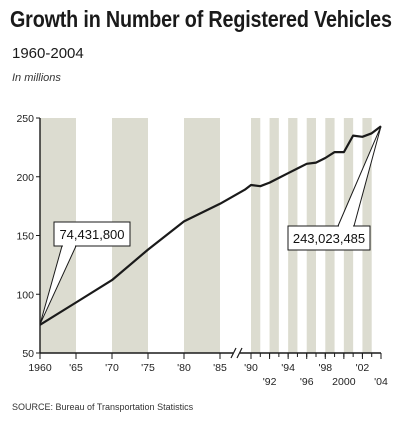 Image resolution: width=413 pixels, height=428 pixels. What do you see at coordinates (36, 78) in the screenshot?
I see `units-label: In millions` at bounding box center [36, 78].